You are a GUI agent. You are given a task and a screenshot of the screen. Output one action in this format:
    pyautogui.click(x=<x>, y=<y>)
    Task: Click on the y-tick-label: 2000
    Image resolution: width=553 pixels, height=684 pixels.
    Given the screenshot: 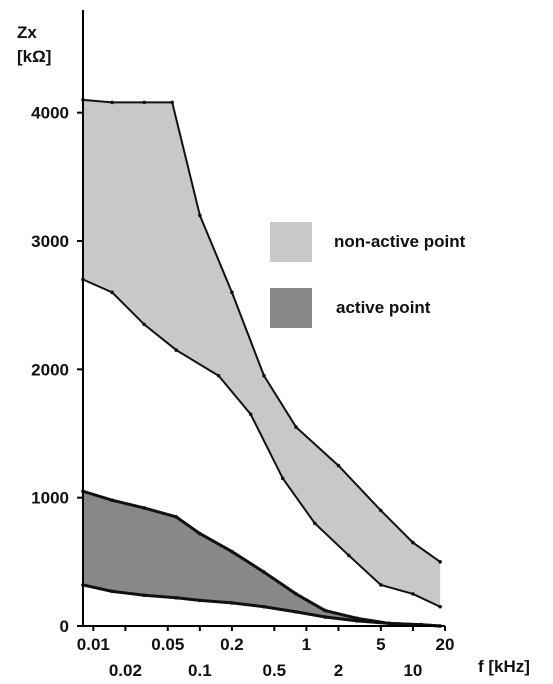 What is the action you would take?
    pyautogui.click(x=50, y=369)
    